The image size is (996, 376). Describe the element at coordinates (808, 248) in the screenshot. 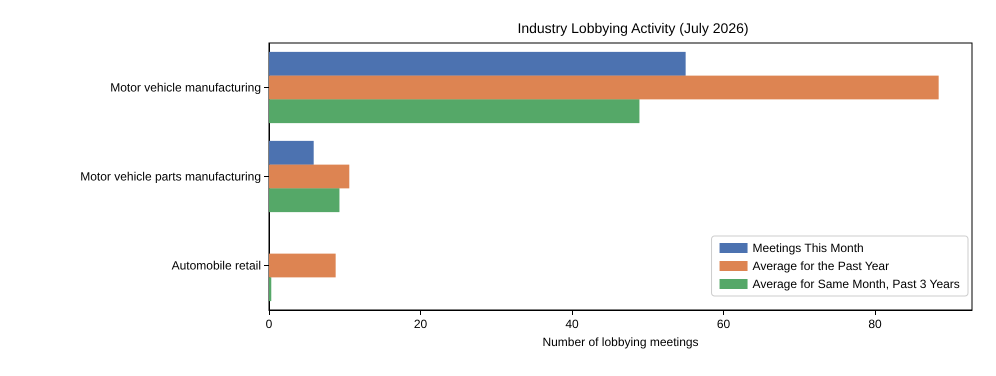

I see `legend-label: Meetings This Month` at that location.